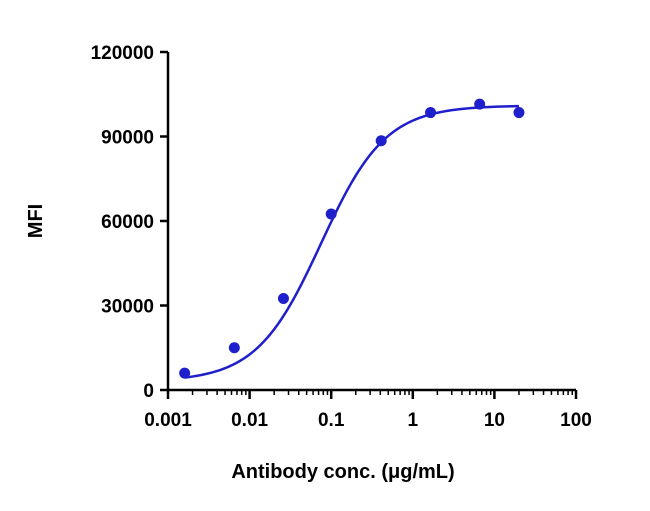 The width and height of the screenshot is (650, 511). What do you see at coordinates (413, 420) in the screenshot?
I see `x-tick-label: 1` at bounding box center [413, 420].